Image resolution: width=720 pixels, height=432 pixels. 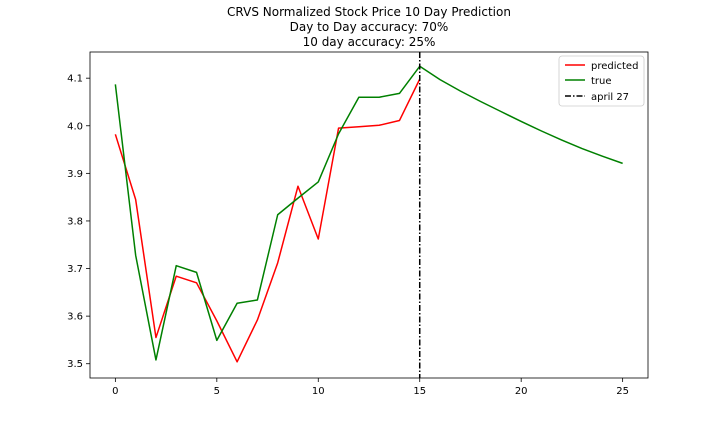 I want to click on x-tick-label: 20, so click(x=521, y=391).